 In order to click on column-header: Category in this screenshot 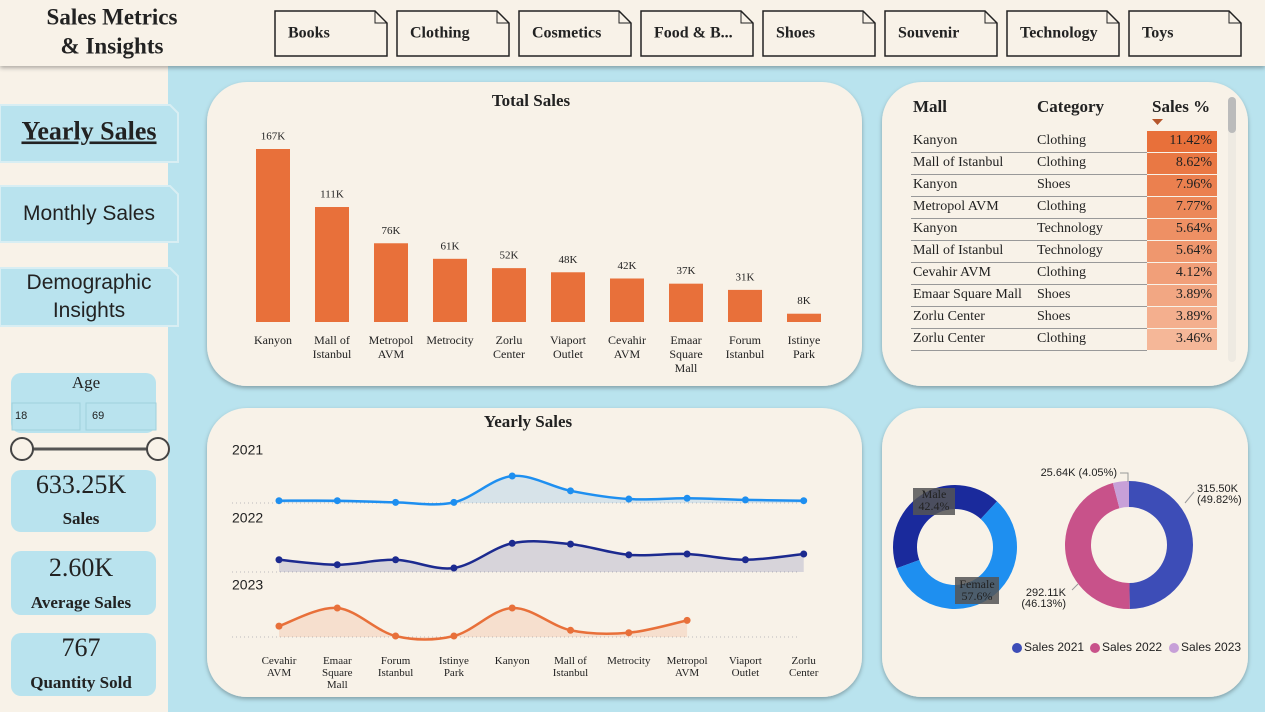, I will do `click(1071, 106)`.